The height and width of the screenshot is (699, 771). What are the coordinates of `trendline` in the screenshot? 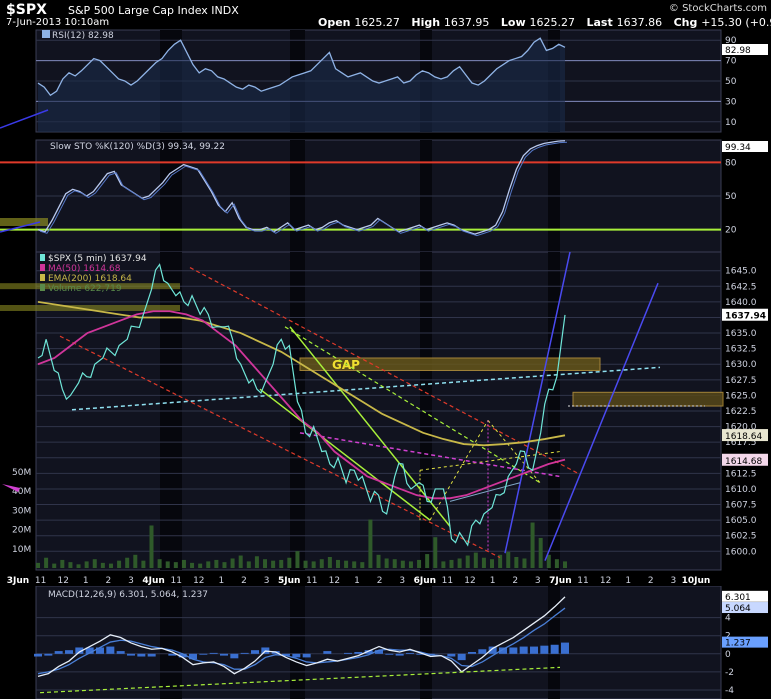 It's located at (20, 227).